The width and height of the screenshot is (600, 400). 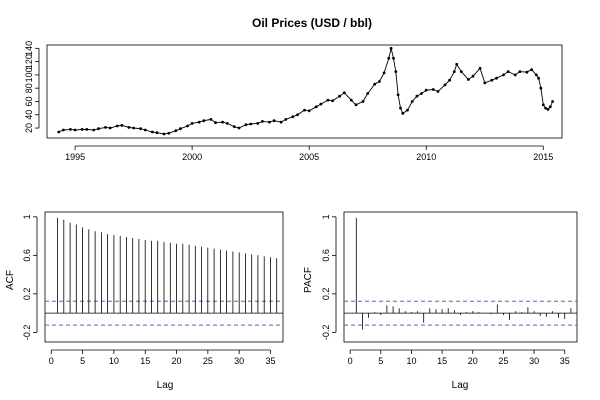 I want to click on x-tick-label: 30, so click(x=534, y=361).